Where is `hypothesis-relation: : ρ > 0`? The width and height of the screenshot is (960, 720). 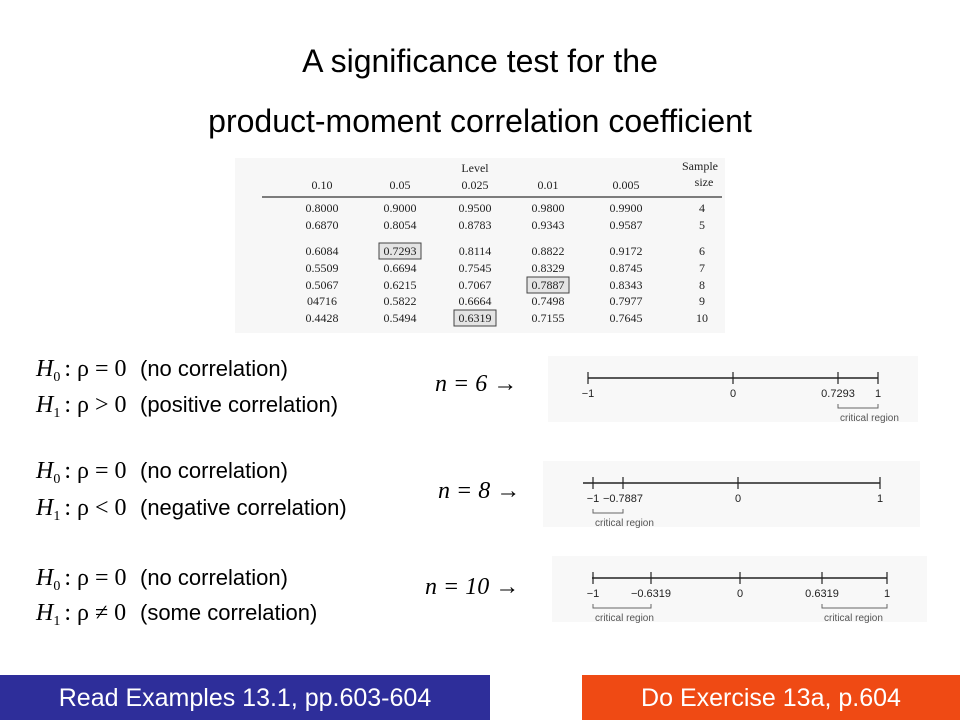 hypothesis-relation: : ρ > 0 is located at coordinates (95, 405).